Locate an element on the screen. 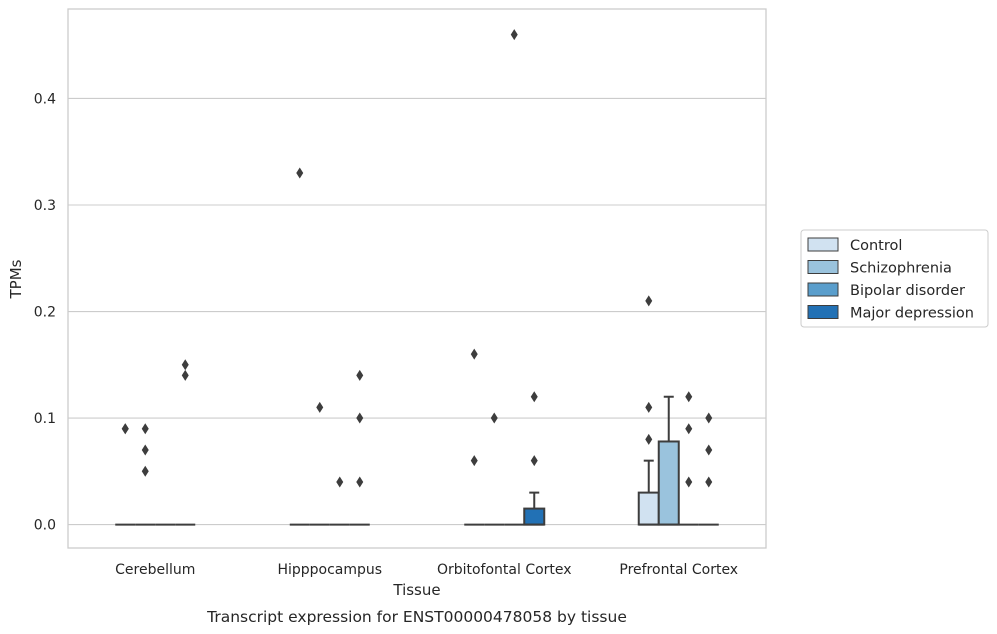 This screenshot has height=634, width=997. y-axis-ticks: 0.0 0.1 0.2 0.3 0.4 is located at coordinates (45, 312).